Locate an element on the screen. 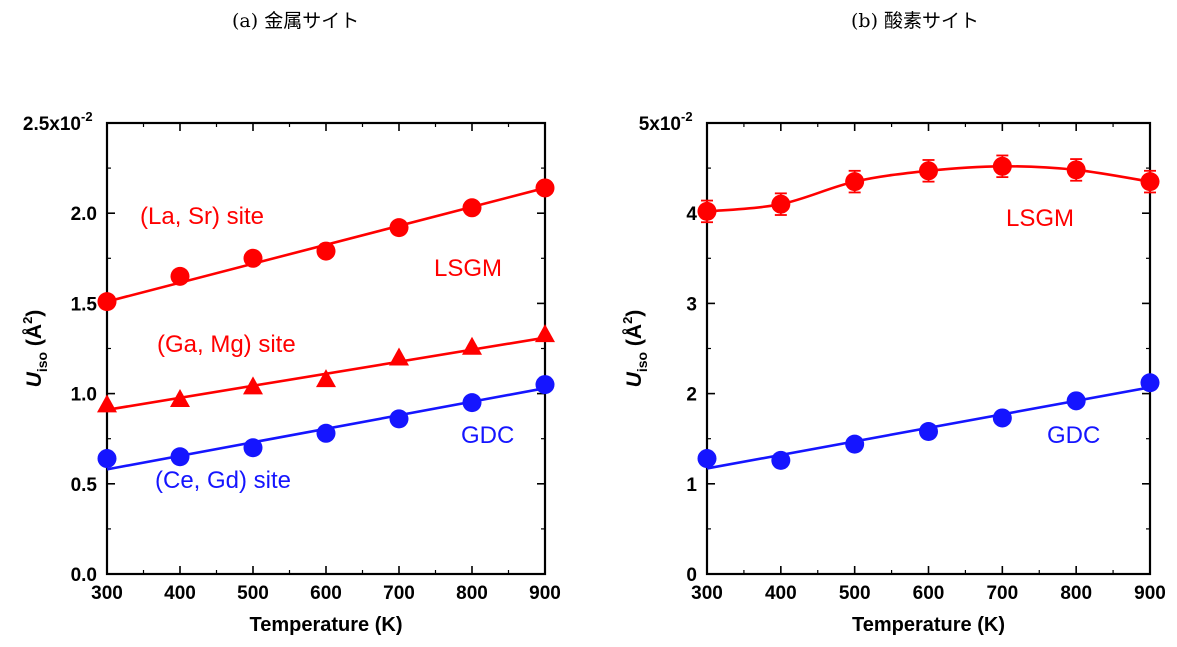 The width and height of the screenshot is (1177, 647). y-tick-label: 2.0 is located at coordinates (84, 214).